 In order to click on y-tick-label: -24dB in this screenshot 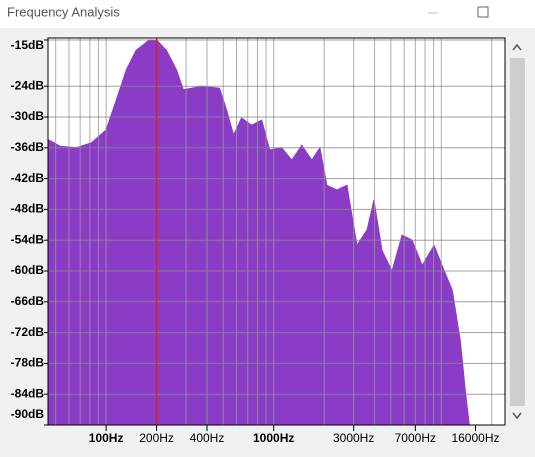, I will do `click(28, 85)`.